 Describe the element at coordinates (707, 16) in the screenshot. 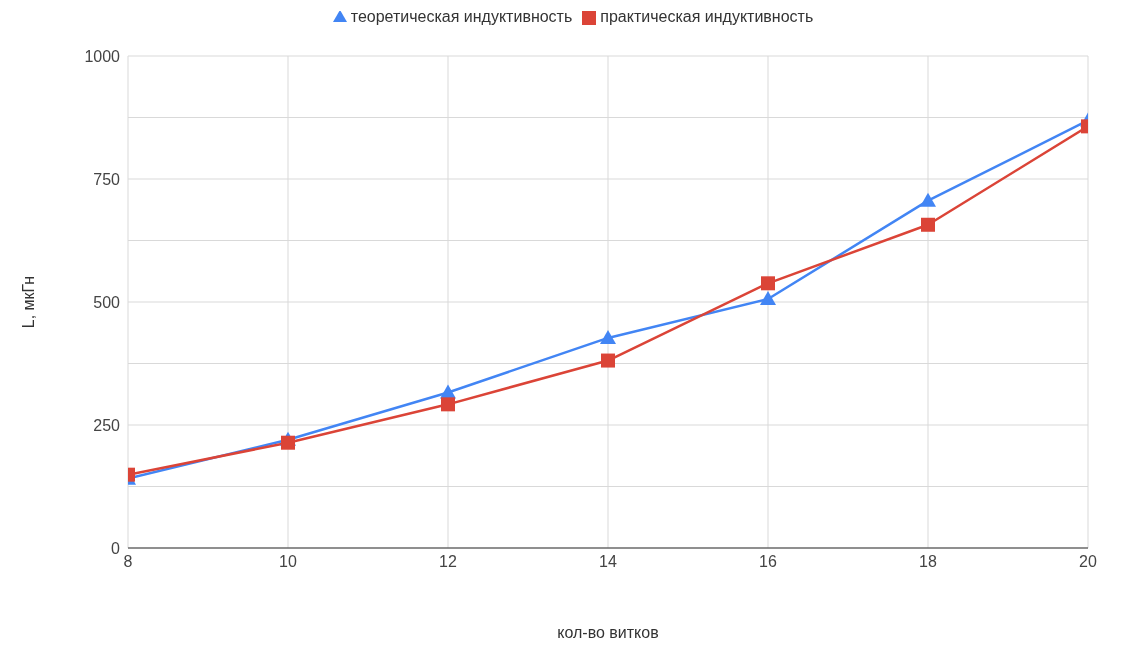

I see `legend-label: практическая индуктивность` at that location.